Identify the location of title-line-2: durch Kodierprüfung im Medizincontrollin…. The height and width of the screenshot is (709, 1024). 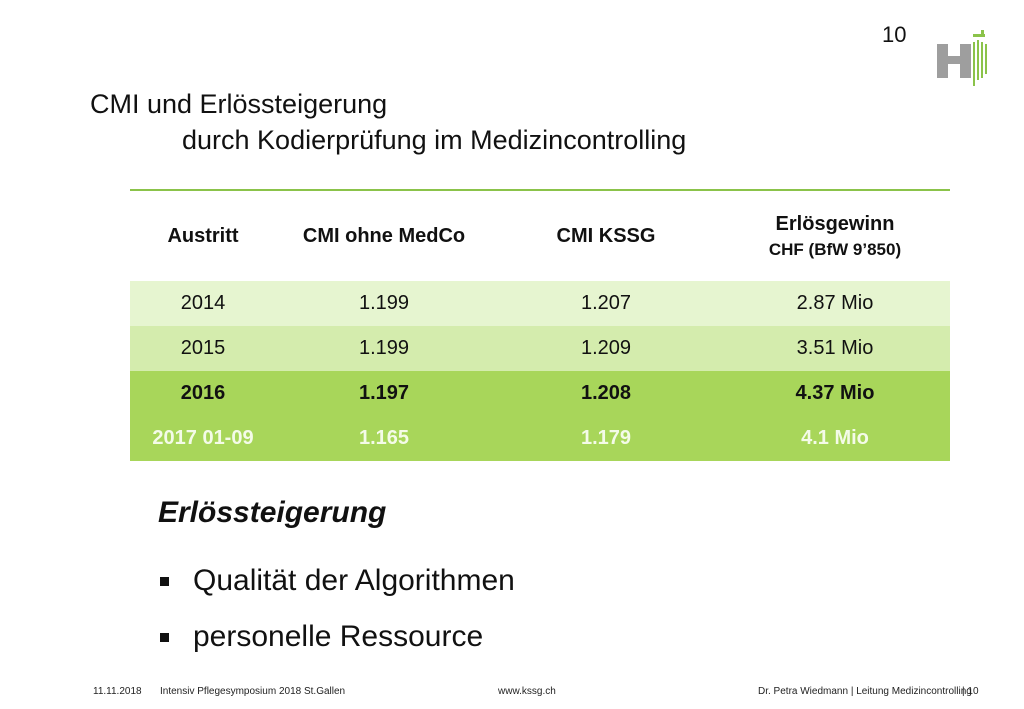
(434, 140).